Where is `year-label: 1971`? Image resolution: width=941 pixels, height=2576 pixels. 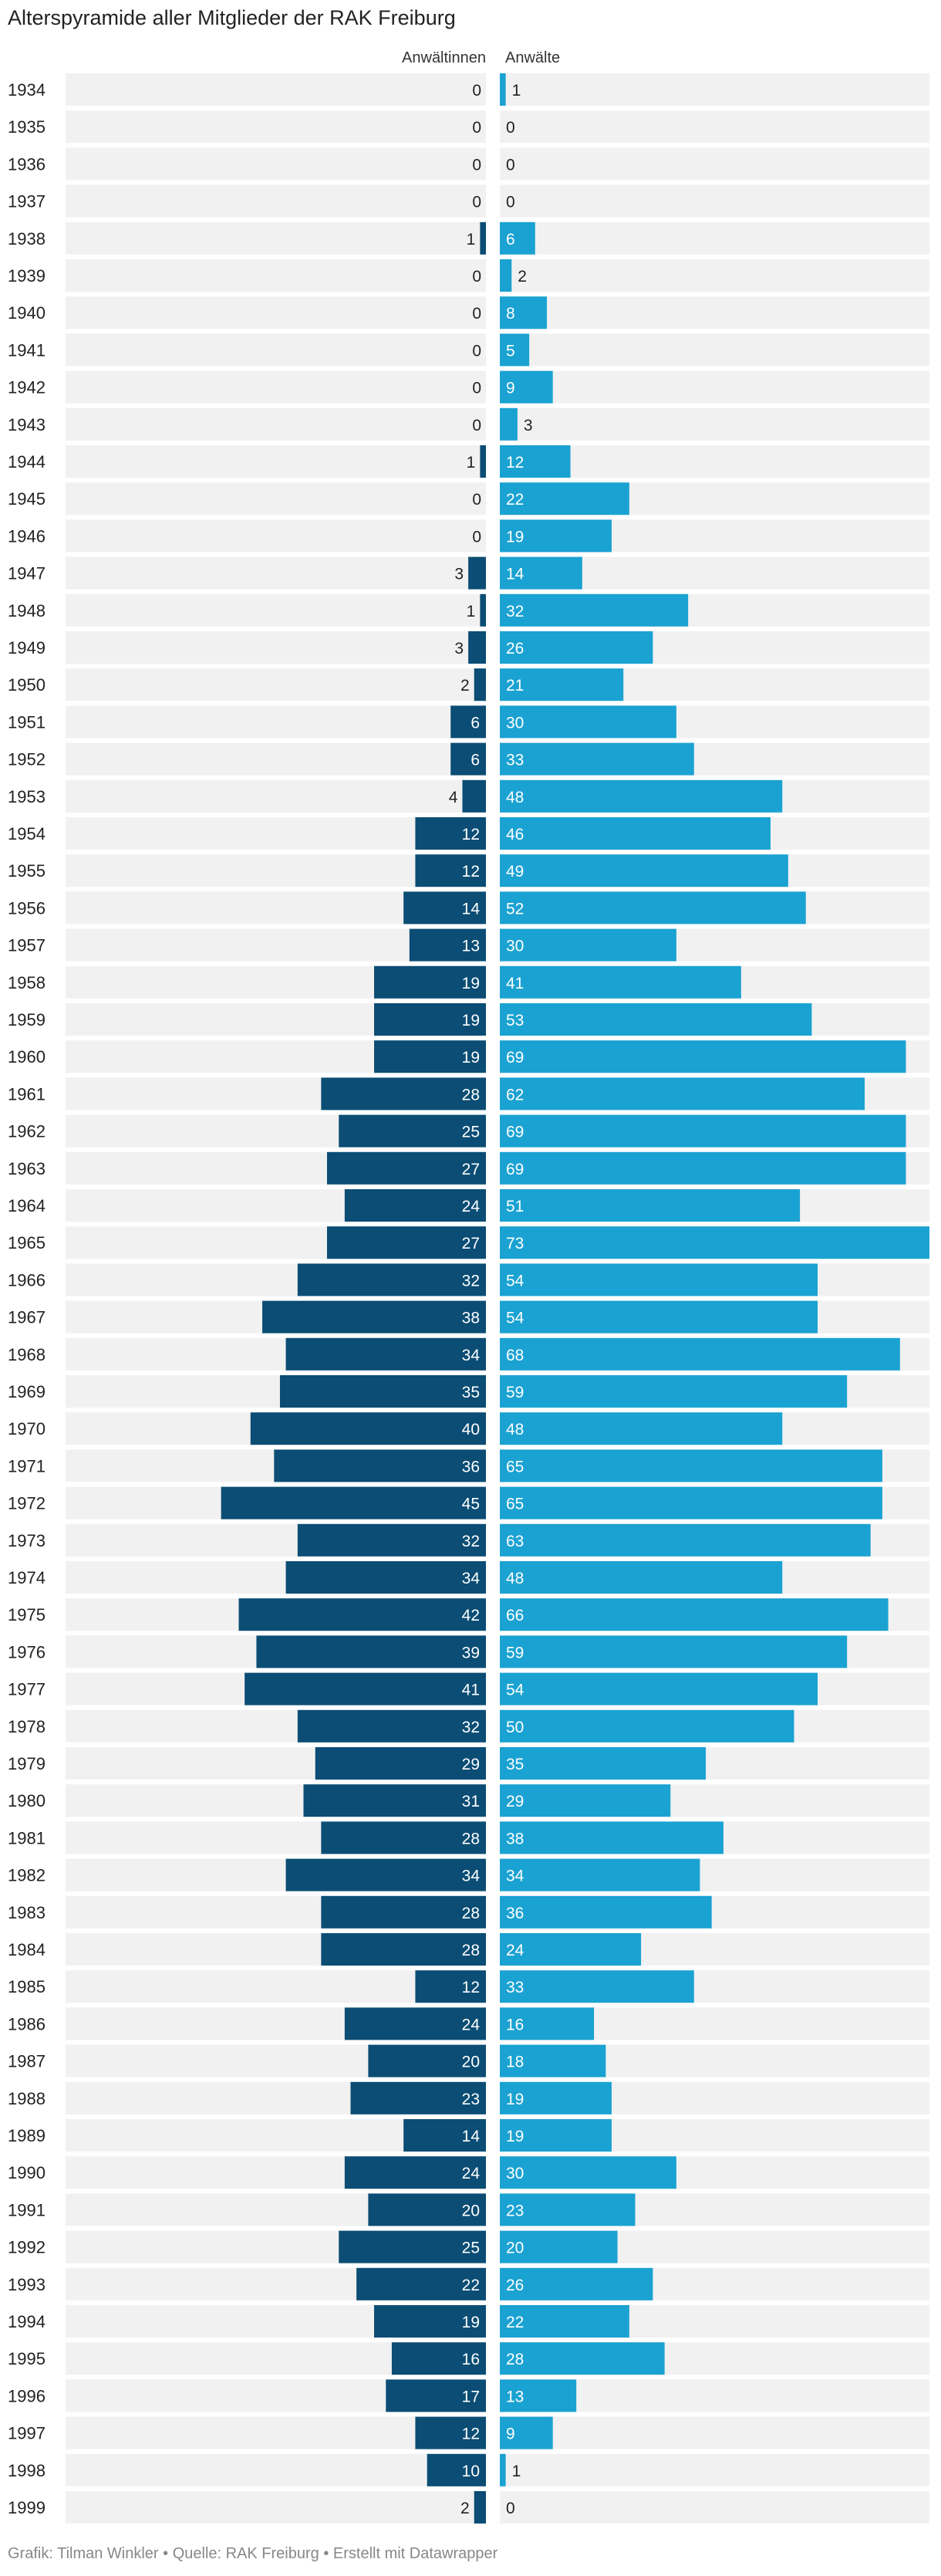 year-label: 1971 is located at coordinates (27, 1466).